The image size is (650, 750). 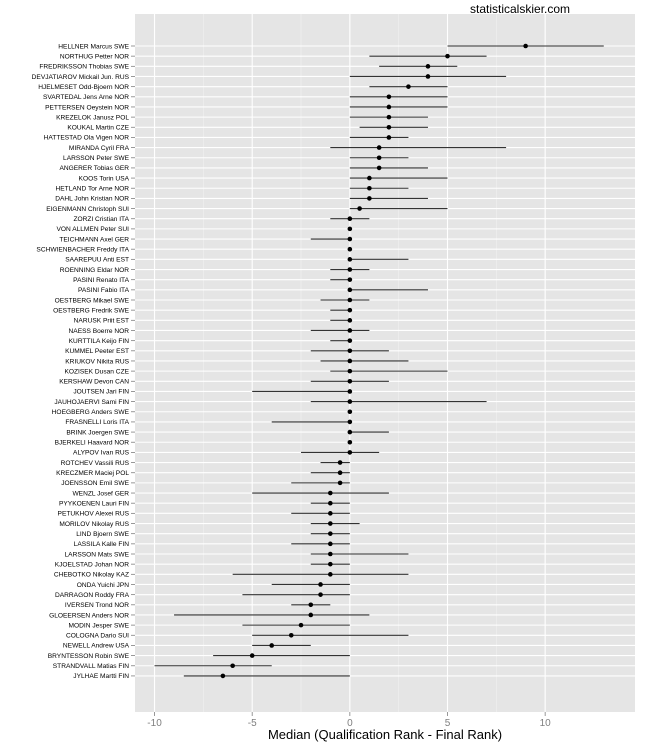 What do you see at coordinates (97, 422) in the screenshot?
I see `y-tick-label: FRASNELLI Loris ITA` at bounding box center [97, 422].